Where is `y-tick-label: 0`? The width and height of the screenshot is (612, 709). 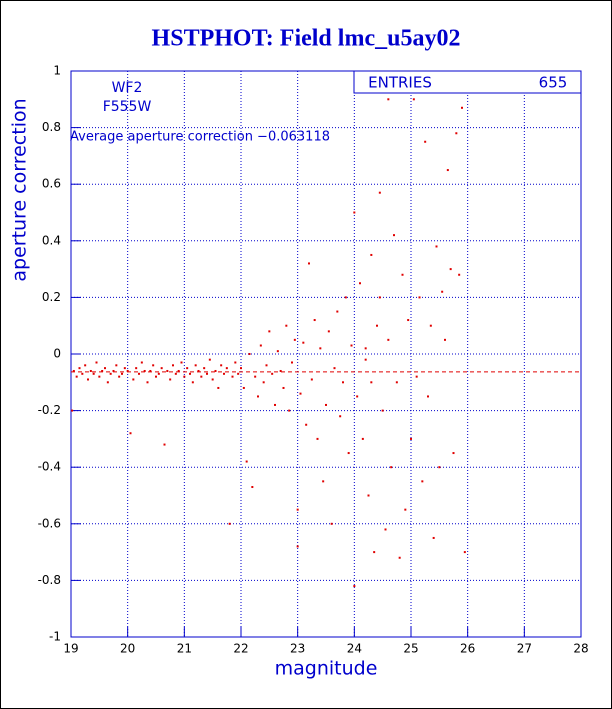
y-tick-label: 0 is located at coordinates (57, 354).